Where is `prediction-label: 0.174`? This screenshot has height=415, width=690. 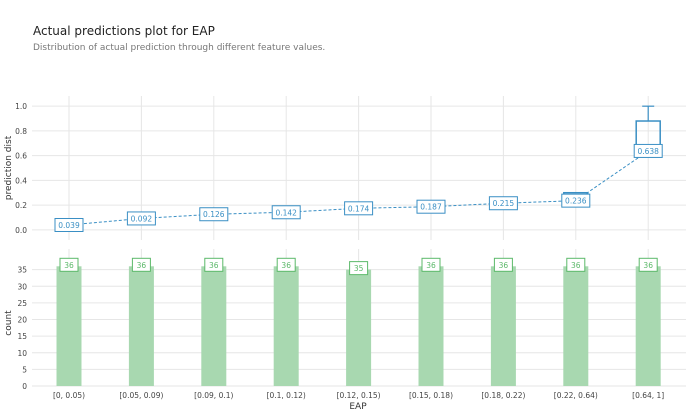 prediction-label: 0.174 is located at coordinates (359, 208).